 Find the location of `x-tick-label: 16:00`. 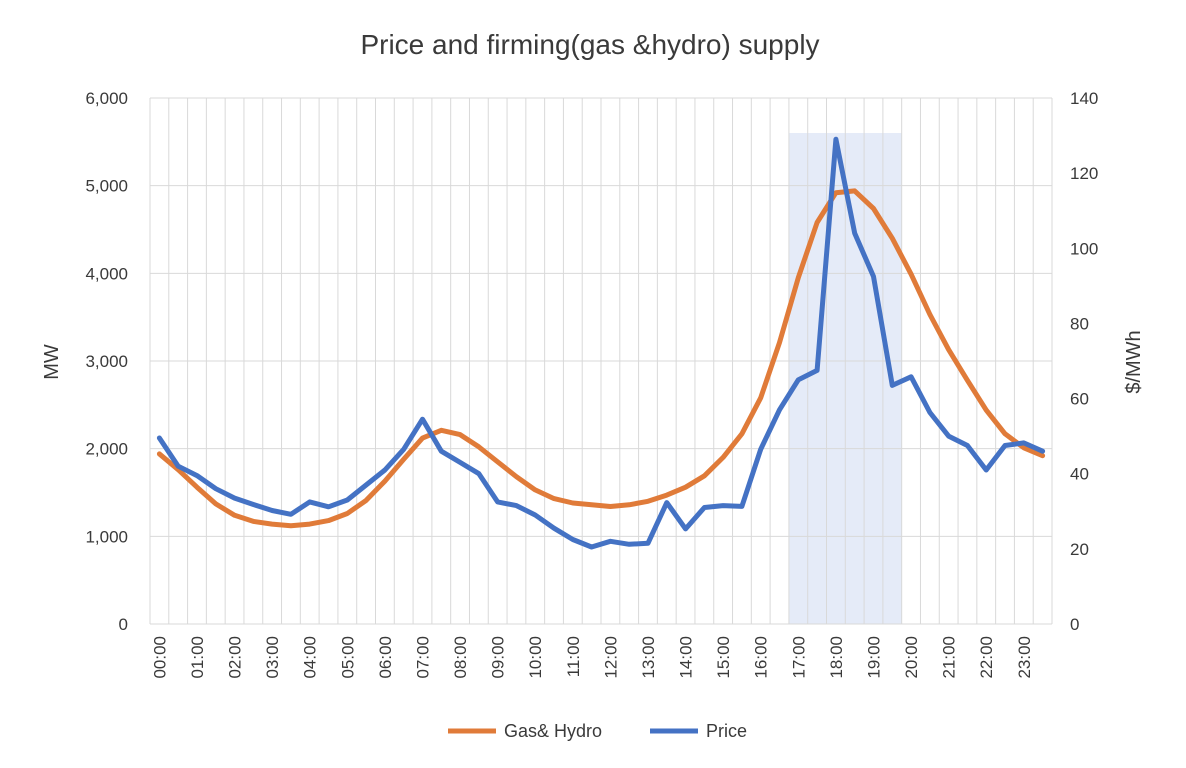

x-tick-label: 16:00 is located at coordinates (761, 657).